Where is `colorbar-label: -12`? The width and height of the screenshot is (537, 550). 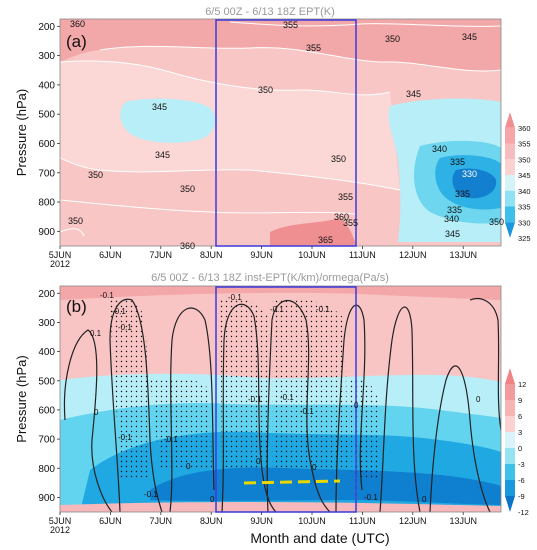 colorbar-label: -12 is located at coordinates (523, 512).